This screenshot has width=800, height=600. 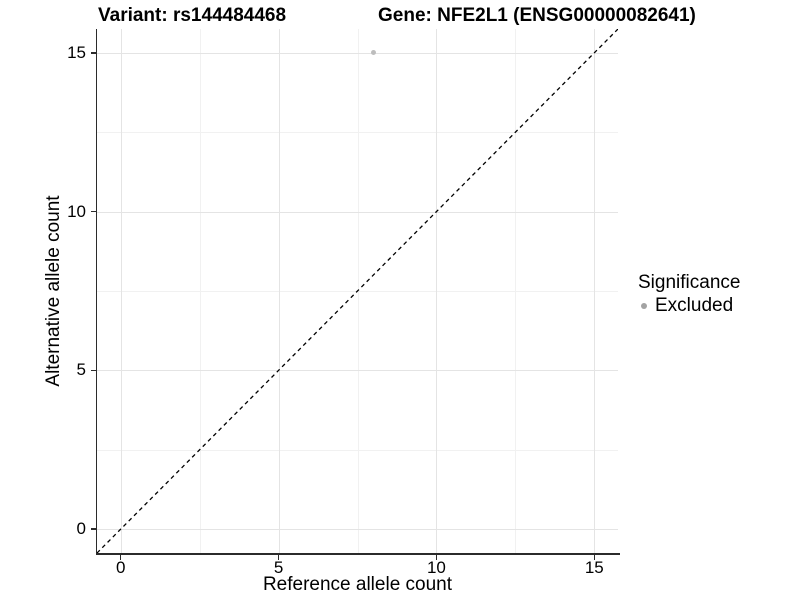 What do you see at coordinates (436, 567) in the screenshot?
I see `x-tick-label: 10` at bounding box center [436, 567].